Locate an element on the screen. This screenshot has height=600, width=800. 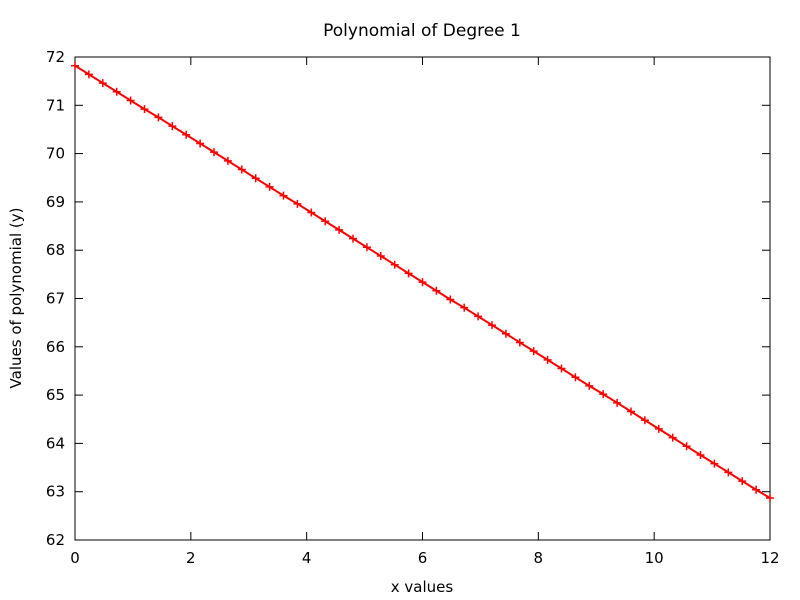
x-tick-label: 6 is located at coordinates (423, 558).